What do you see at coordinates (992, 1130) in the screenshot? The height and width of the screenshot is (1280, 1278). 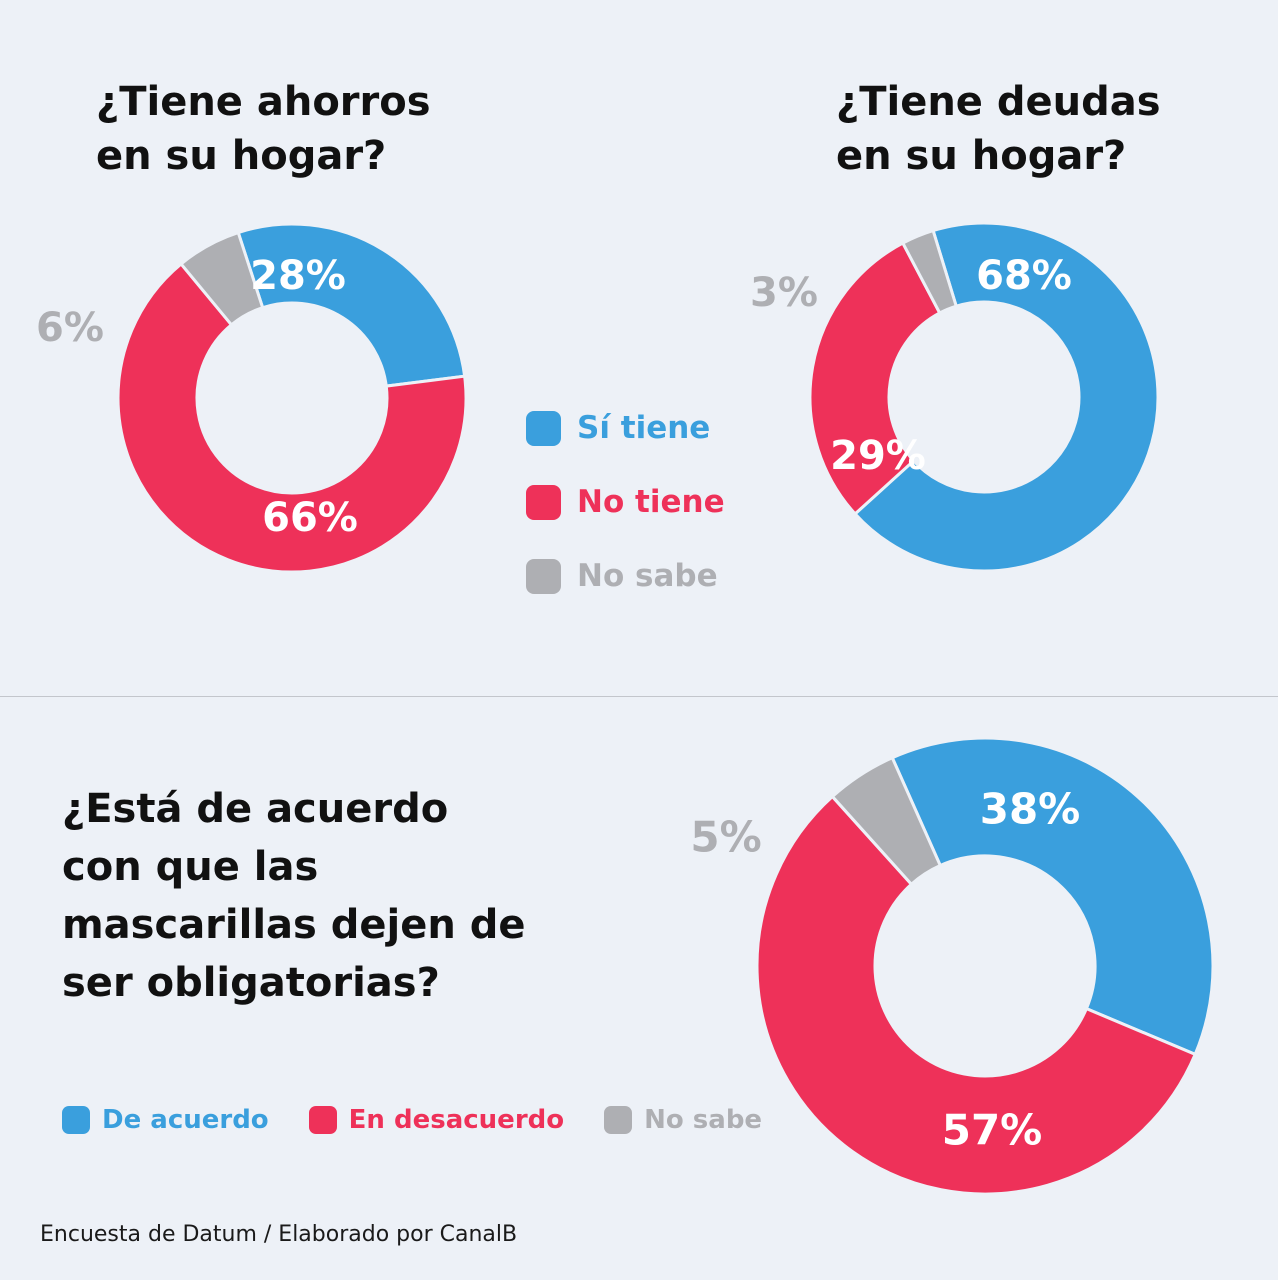 I see `data-label-mascarillas-en-desacuerdo: 57%` at bounding box center [992, 1130].